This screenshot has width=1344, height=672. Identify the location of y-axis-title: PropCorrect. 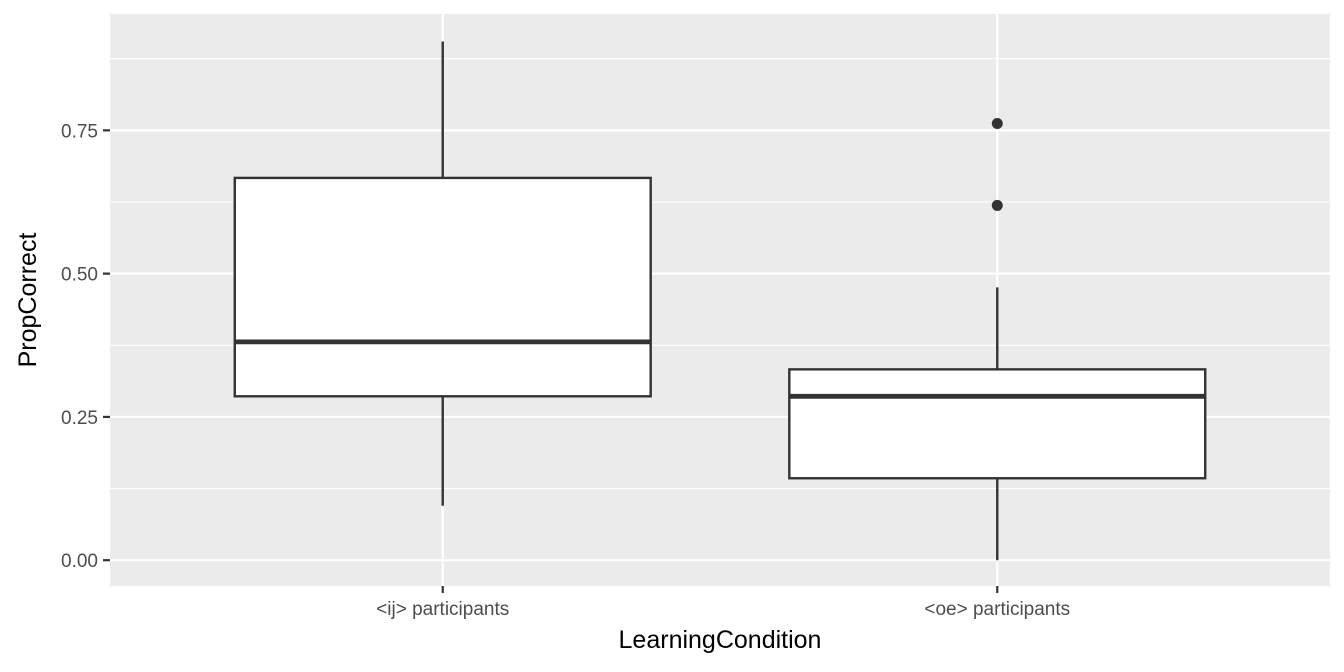
(28, 300).